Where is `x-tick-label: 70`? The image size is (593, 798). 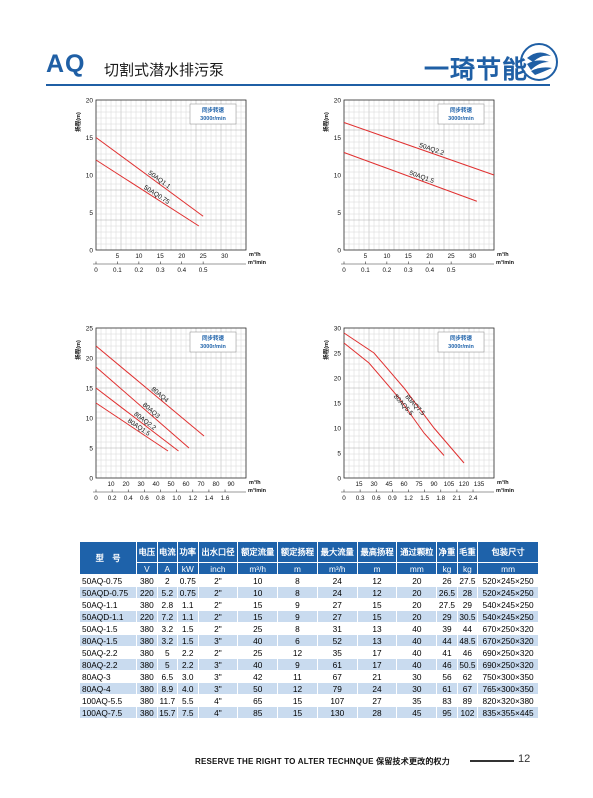 x-tick-label: 70 is located at coordinates (201, 484).